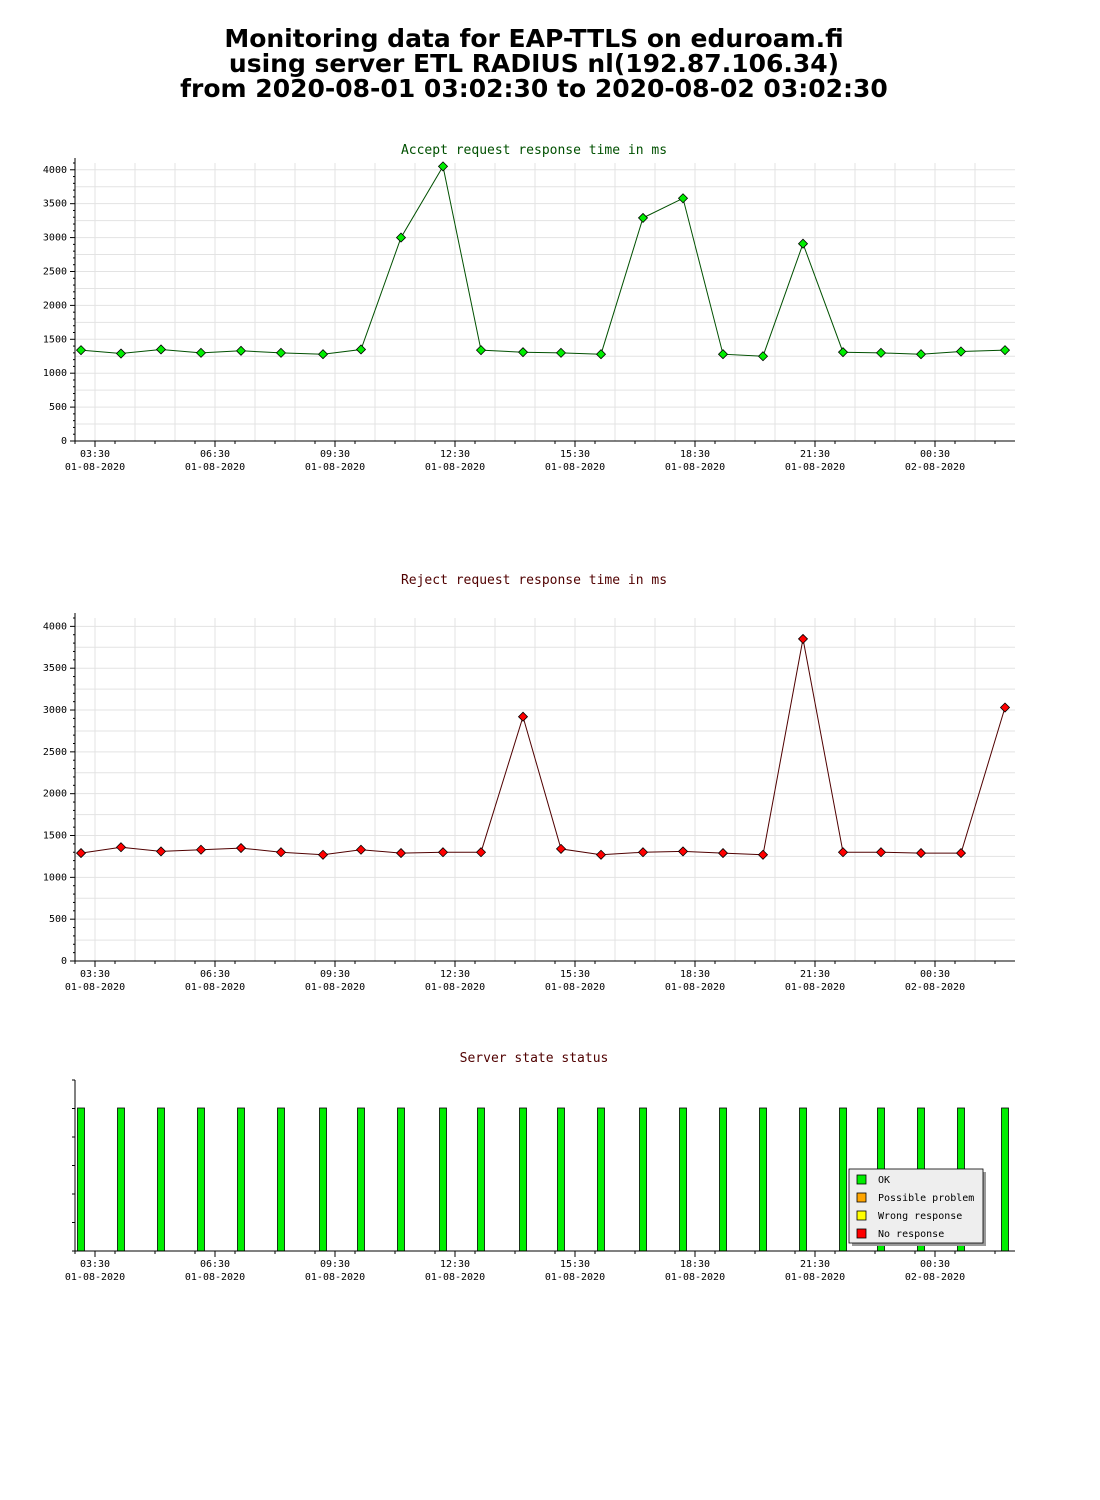 The width and height of the screenshot is (1100, 1500). I want to click on y-tick-label: 2500, so click(55, 752).